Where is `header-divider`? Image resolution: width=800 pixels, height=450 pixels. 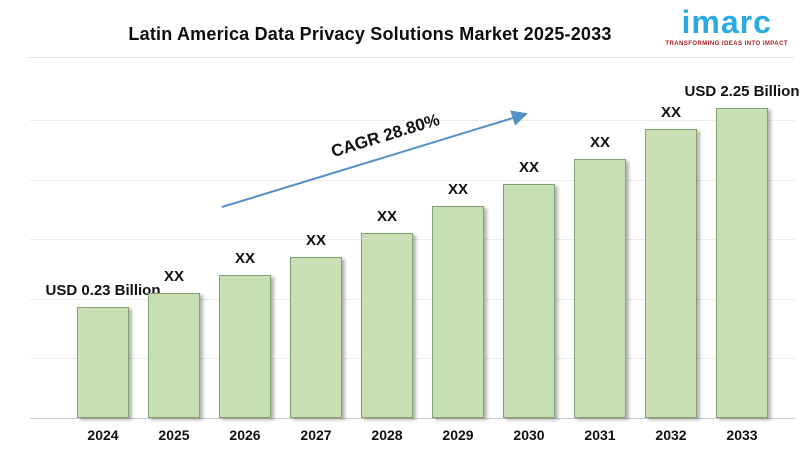
header-divider is located at coordinates (411, 57).